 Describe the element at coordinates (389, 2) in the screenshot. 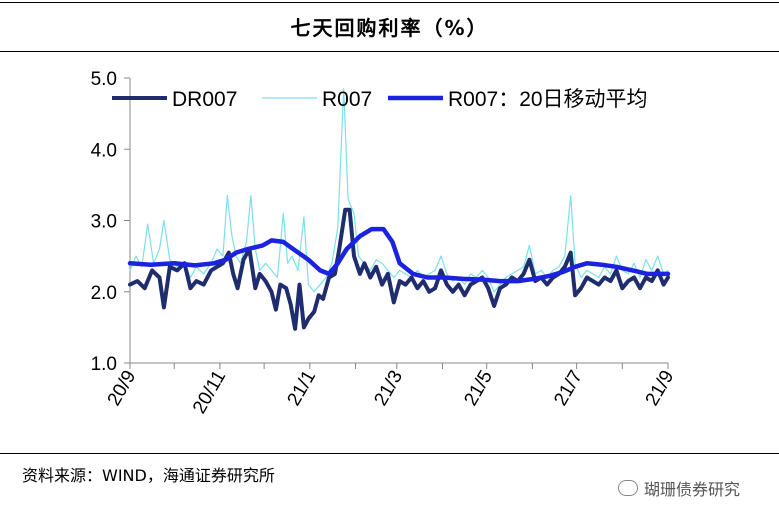

I see `top-rule` at that location.